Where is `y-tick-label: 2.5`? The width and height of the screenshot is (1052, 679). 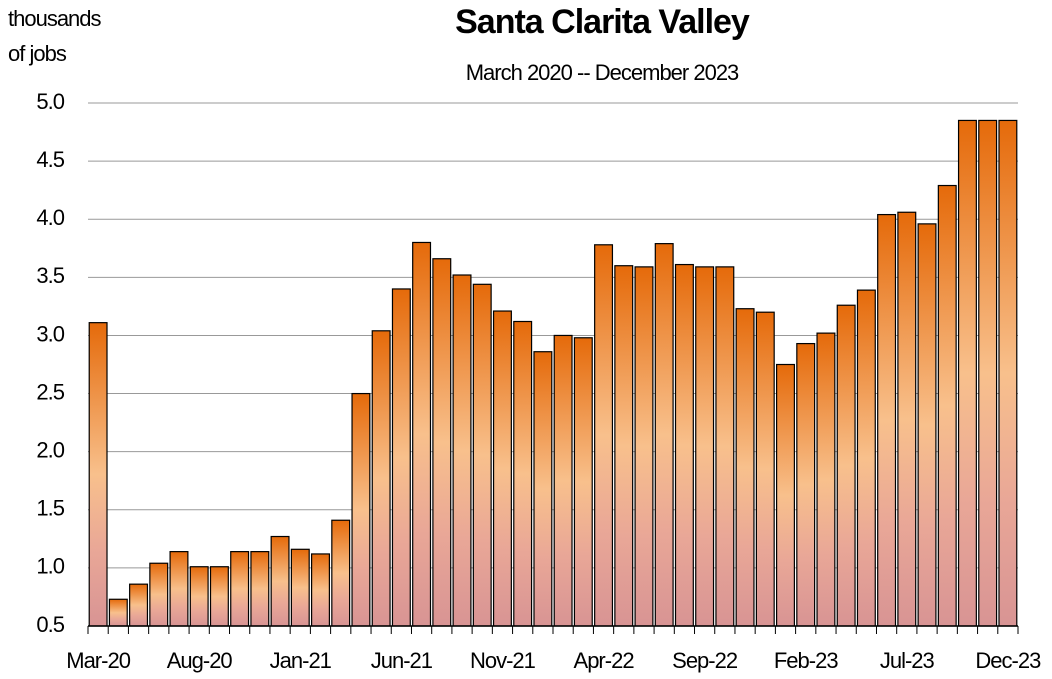
y-tick-label: 2.5 is located at coordinates (50, 391).